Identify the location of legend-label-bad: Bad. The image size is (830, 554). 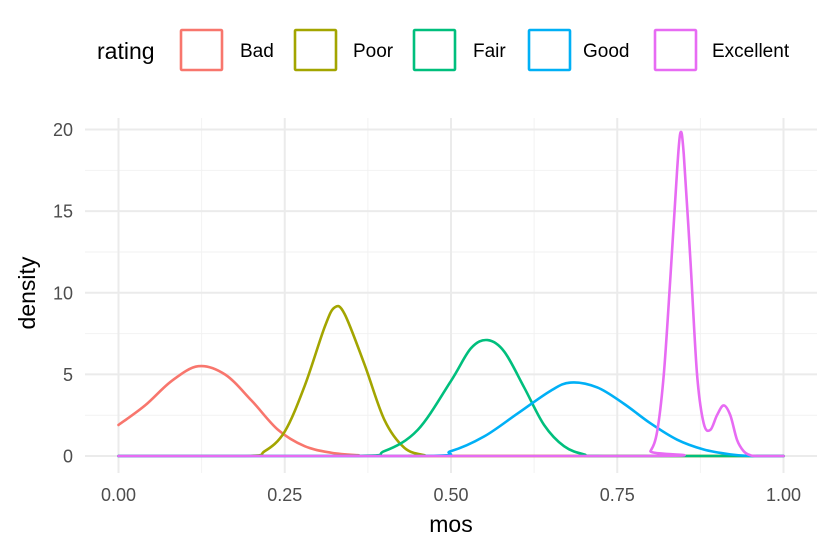
(257, 51).